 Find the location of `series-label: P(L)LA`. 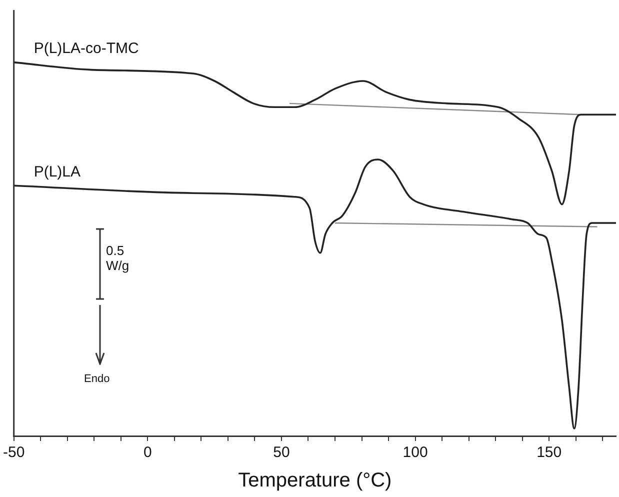

series-label: P(L)LA is located at coordinates (57, 171).